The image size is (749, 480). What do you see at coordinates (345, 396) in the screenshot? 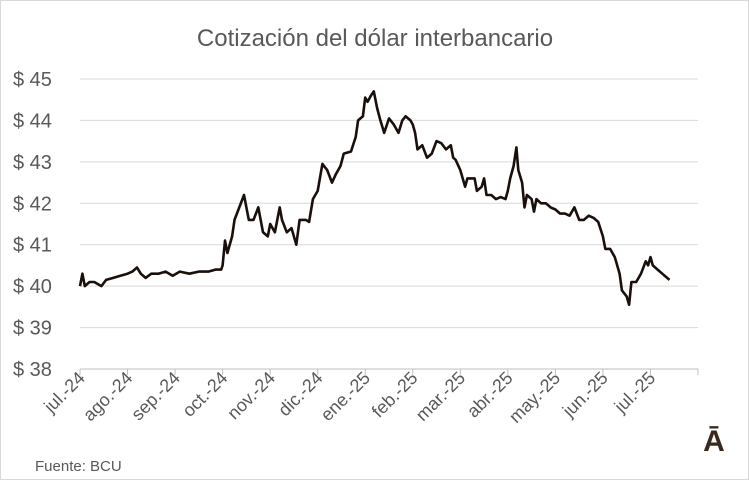
I see `x-tick-label: ene.-25` at bounding box center [345, 396].